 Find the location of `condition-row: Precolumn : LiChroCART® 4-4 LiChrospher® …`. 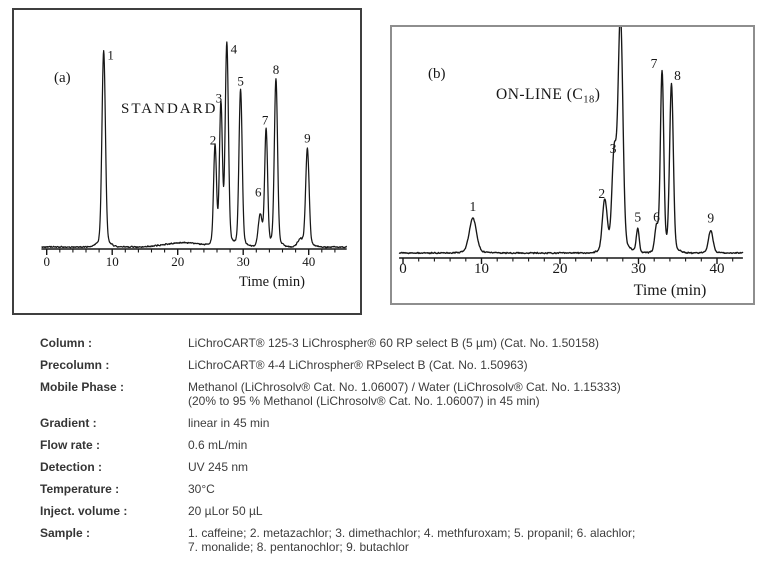

condition-row: Precolumn : LiChroCART® 4-4 LiChrospher® … is located at coordinates (393, 365).